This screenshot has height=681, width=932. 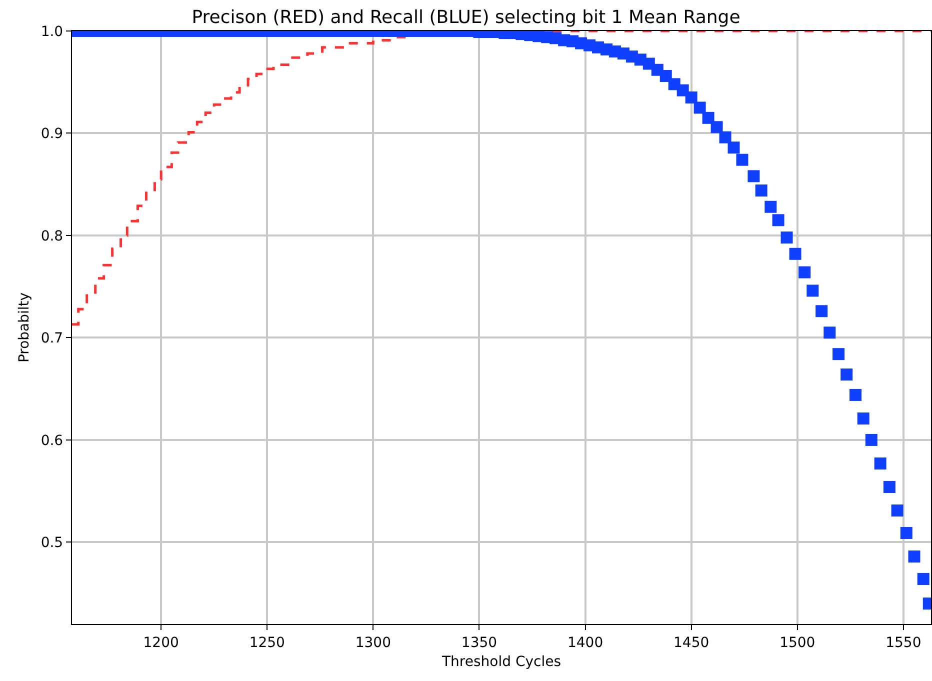 I want to click on x-tick-label: 1450, so click(x=692, y=642).